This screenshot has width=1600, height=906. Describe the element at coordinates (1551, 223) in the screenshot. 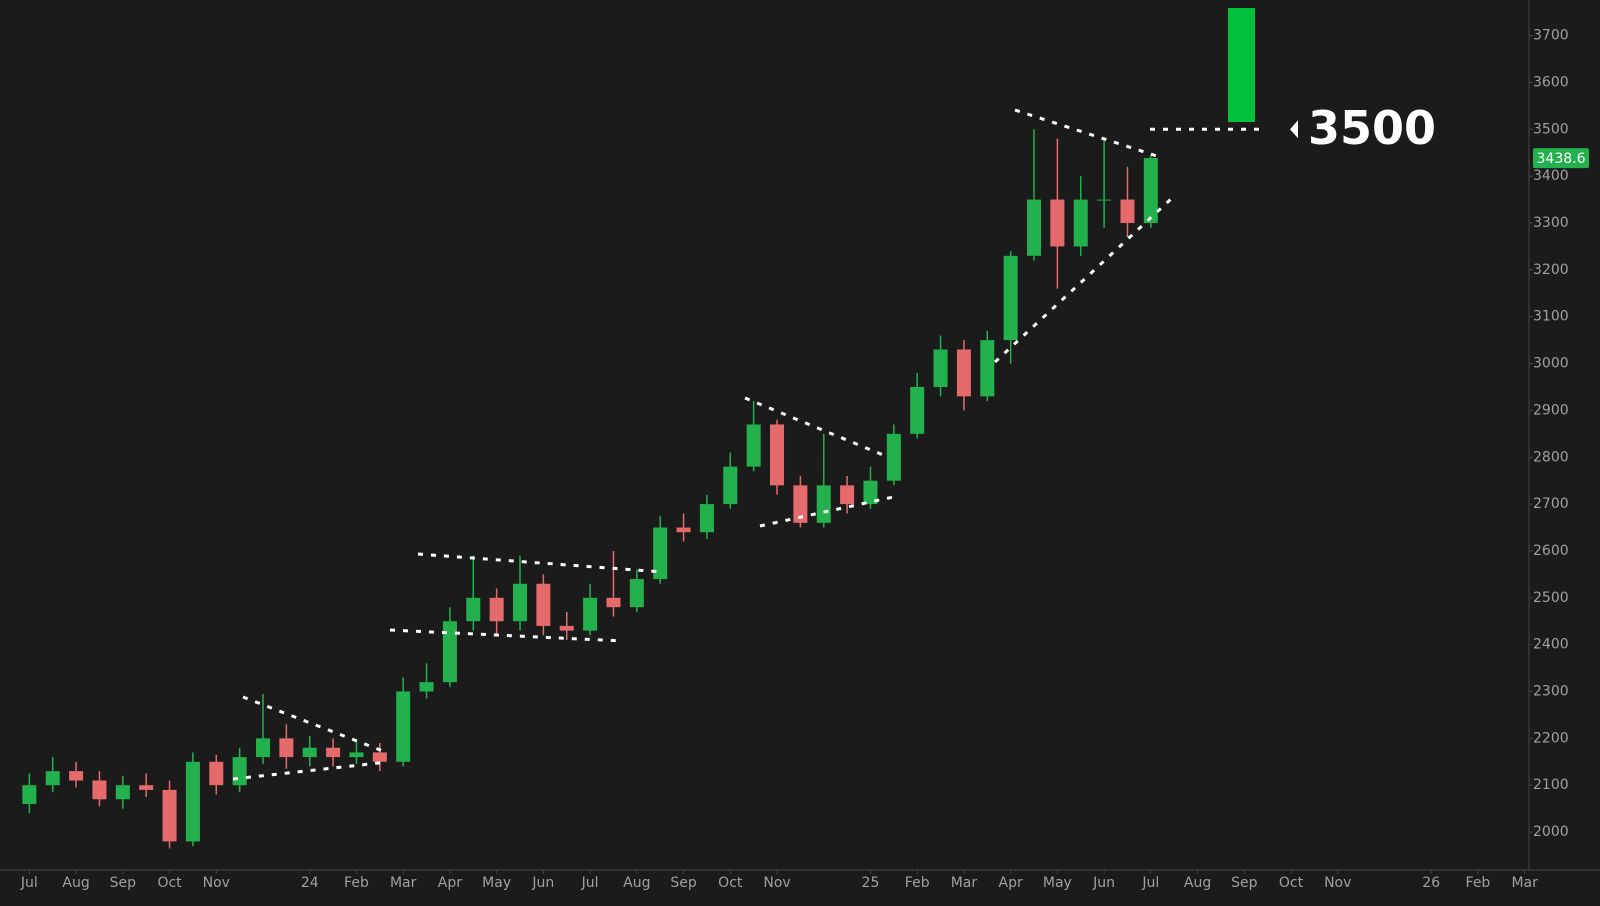

I see `y-tick-label: 3300` at that location.